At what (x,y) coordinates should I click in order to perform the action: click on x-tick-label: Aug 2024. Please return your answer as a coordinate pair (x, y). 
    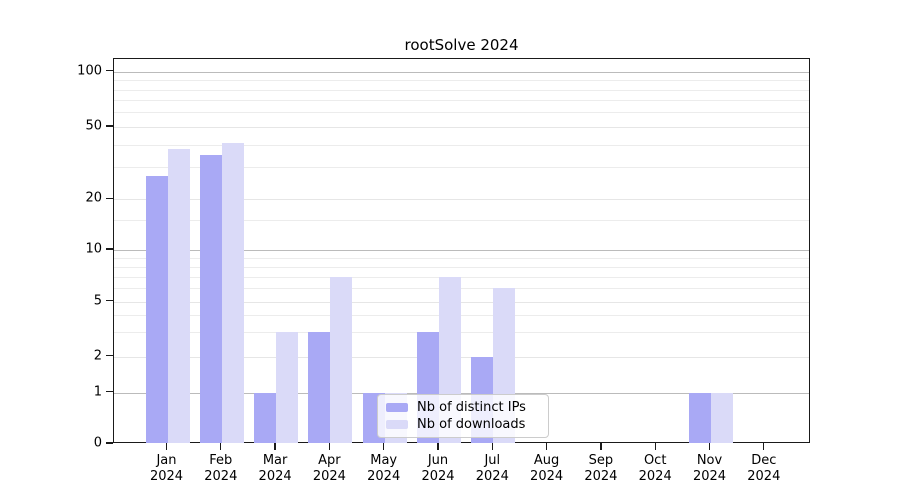
    Looking at the image, I should click on (547, 469).